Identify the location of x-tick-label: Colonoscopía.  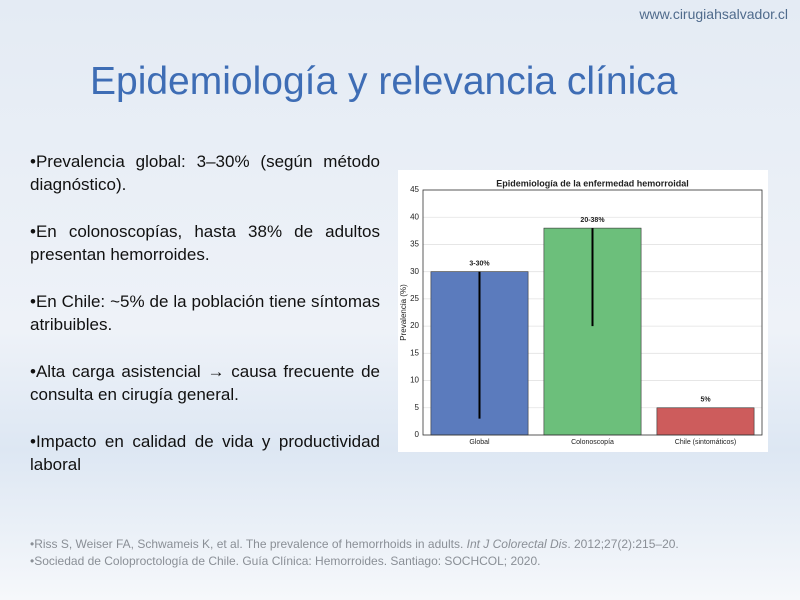
(592, 442).